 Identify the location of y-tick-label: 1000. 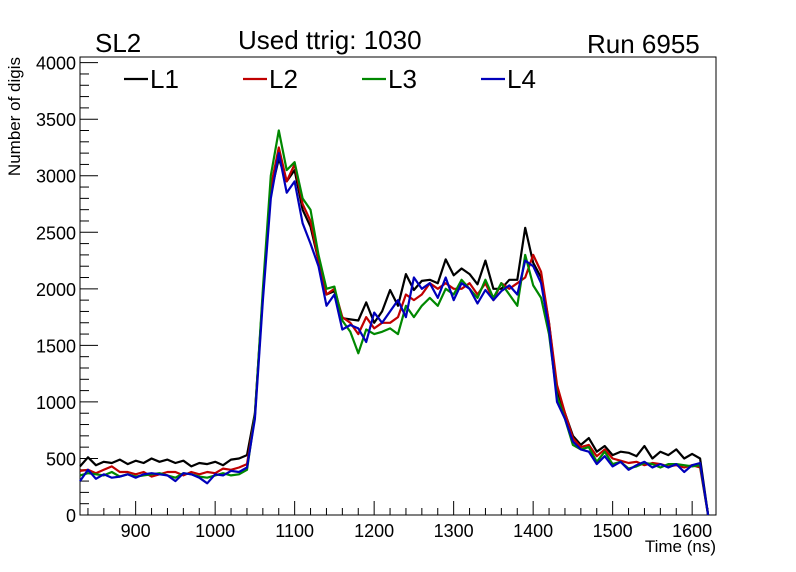
(56, 403).